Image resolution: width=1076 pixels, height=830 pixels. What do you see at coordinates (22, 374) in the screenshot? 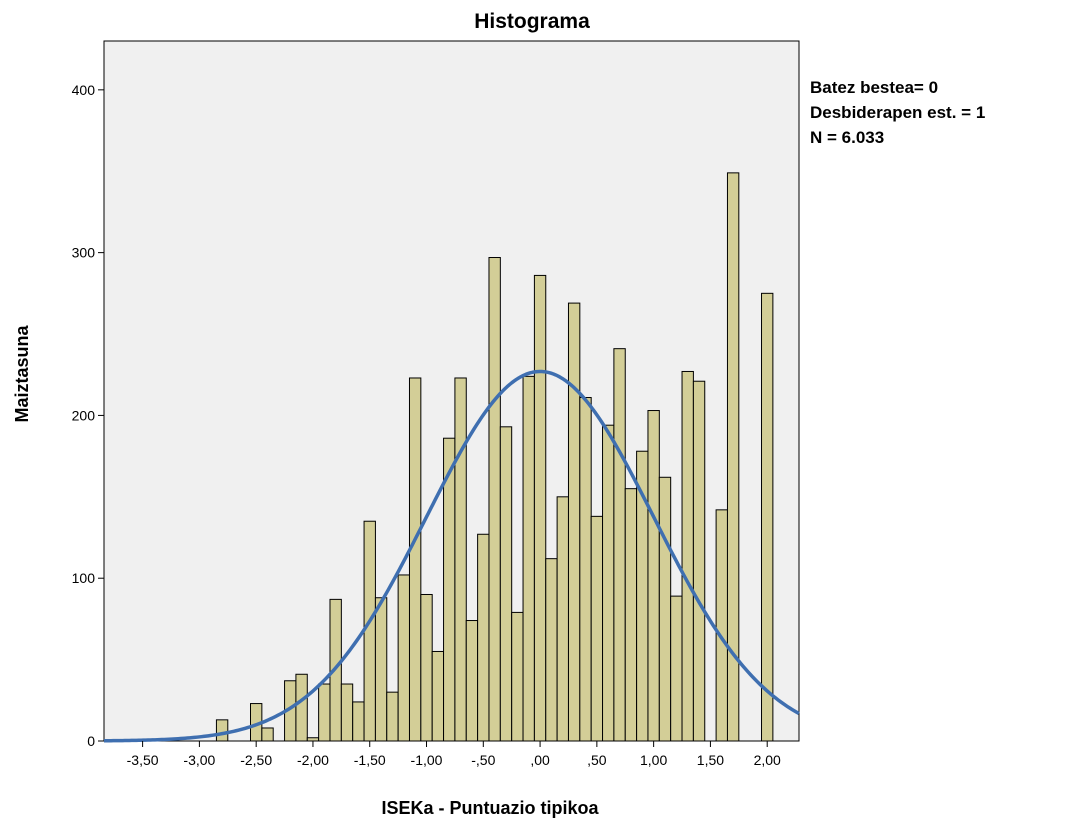
I see `y-axis-label: Maiztasuna` at bounding box center [22, 374].